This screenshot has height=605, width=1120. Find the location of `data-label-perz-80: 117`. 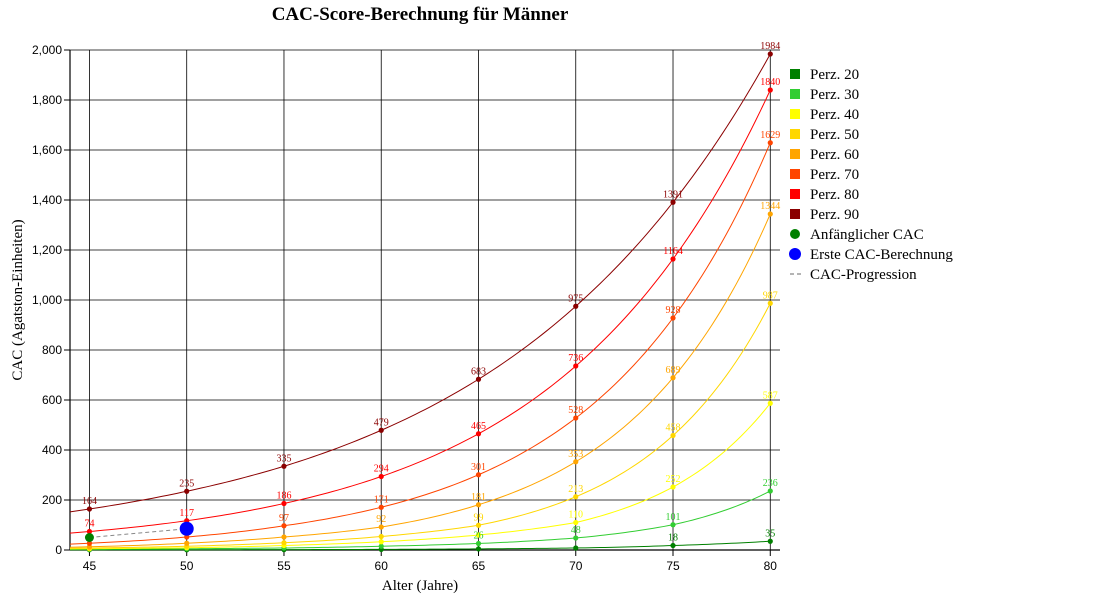

data-label-perz-80: 117 is located at coordinates (186, 513).